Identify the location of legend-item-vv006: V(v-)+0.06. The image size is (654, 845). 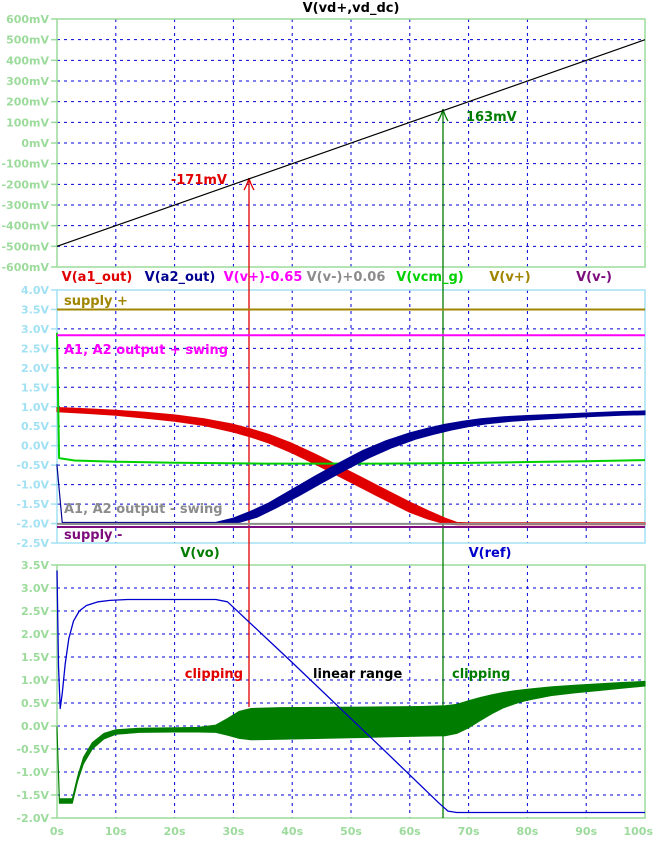
(346, 277).